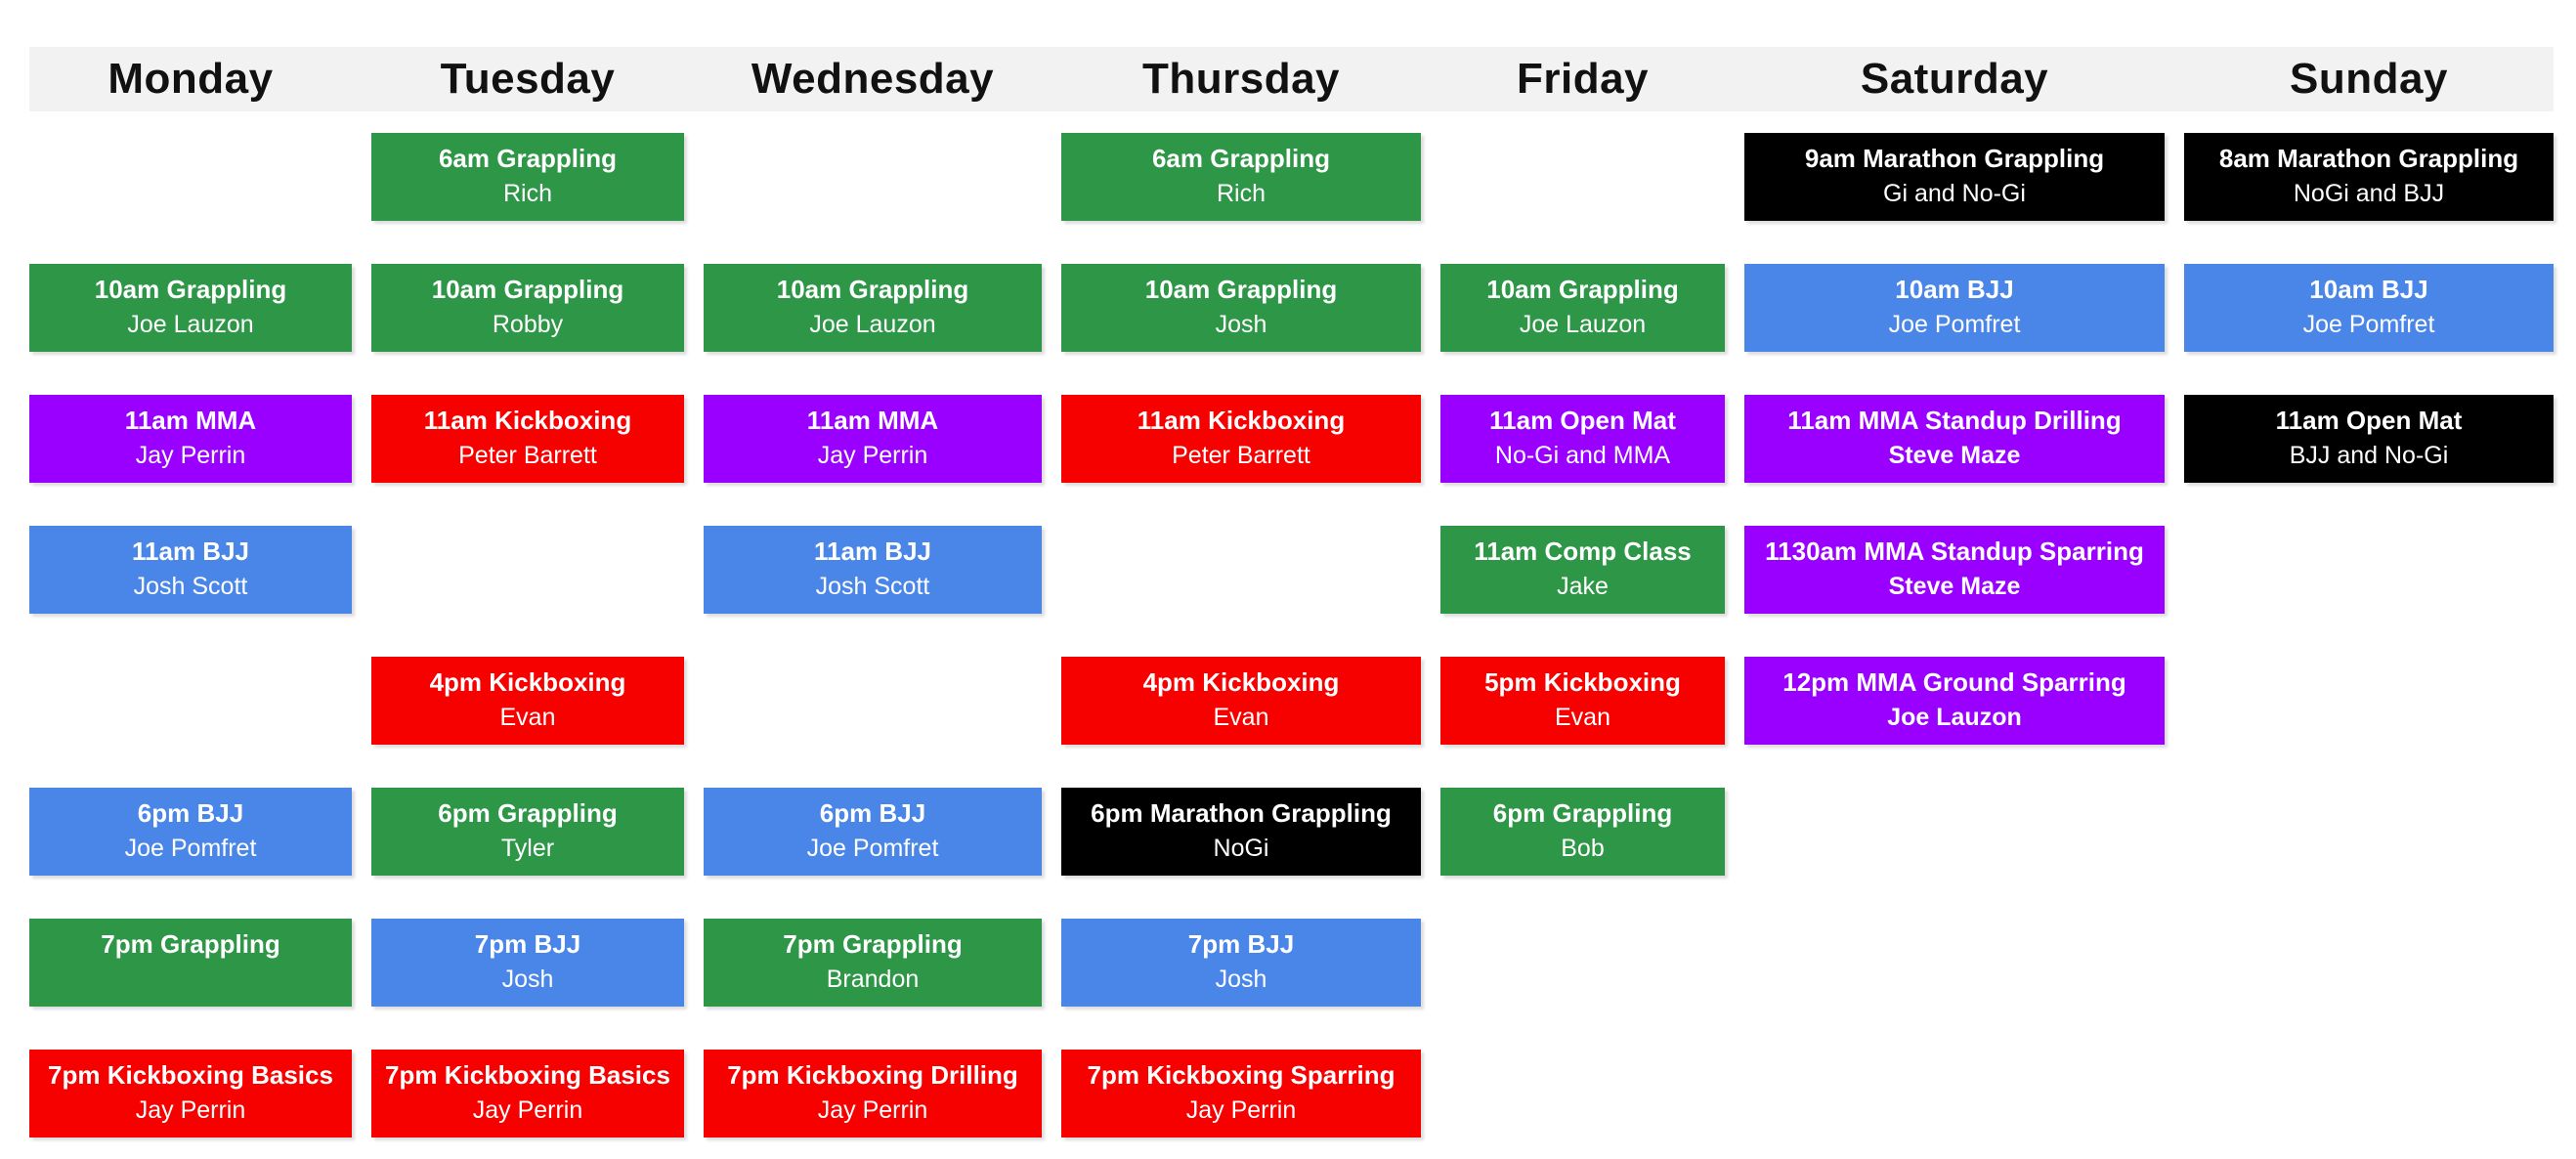 The height and width of the screenshot is (1159, 2576). What do you see at coordinates (528, 682) in the screenshot?
I see `event-title: 4pm Kickboxing` at bounding box center [528, 682].